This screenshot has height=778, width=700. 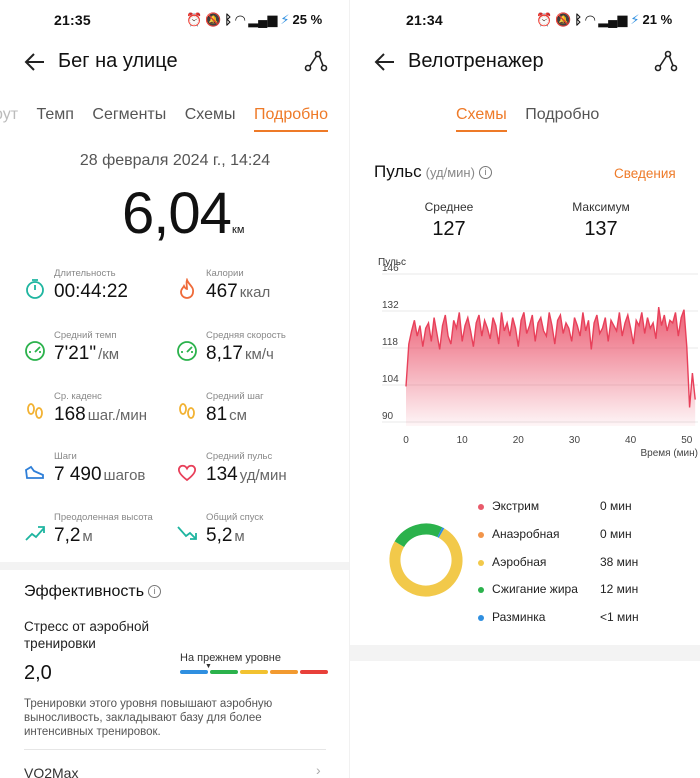 What do you see at coordinates (669, 453) in the screenshot?
I see `x-axis-label: Время (мин)` at bounding box center [669, 453].